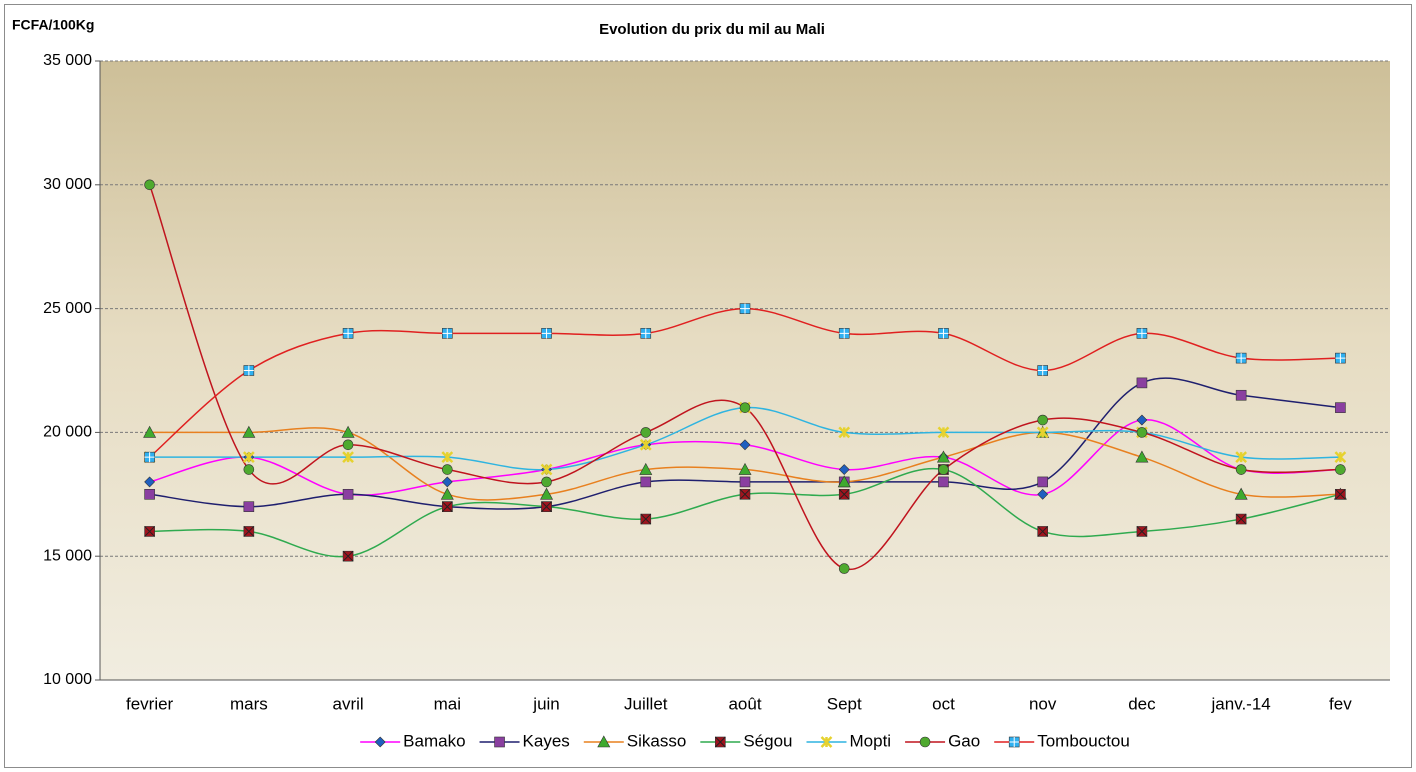 Image resolution: width=1416 pixels, height=772 pixels. What do you see at coordinates (942, 740) in the screenshot?
I see `legend-entry: Gao` at bounding box center [942, 740].